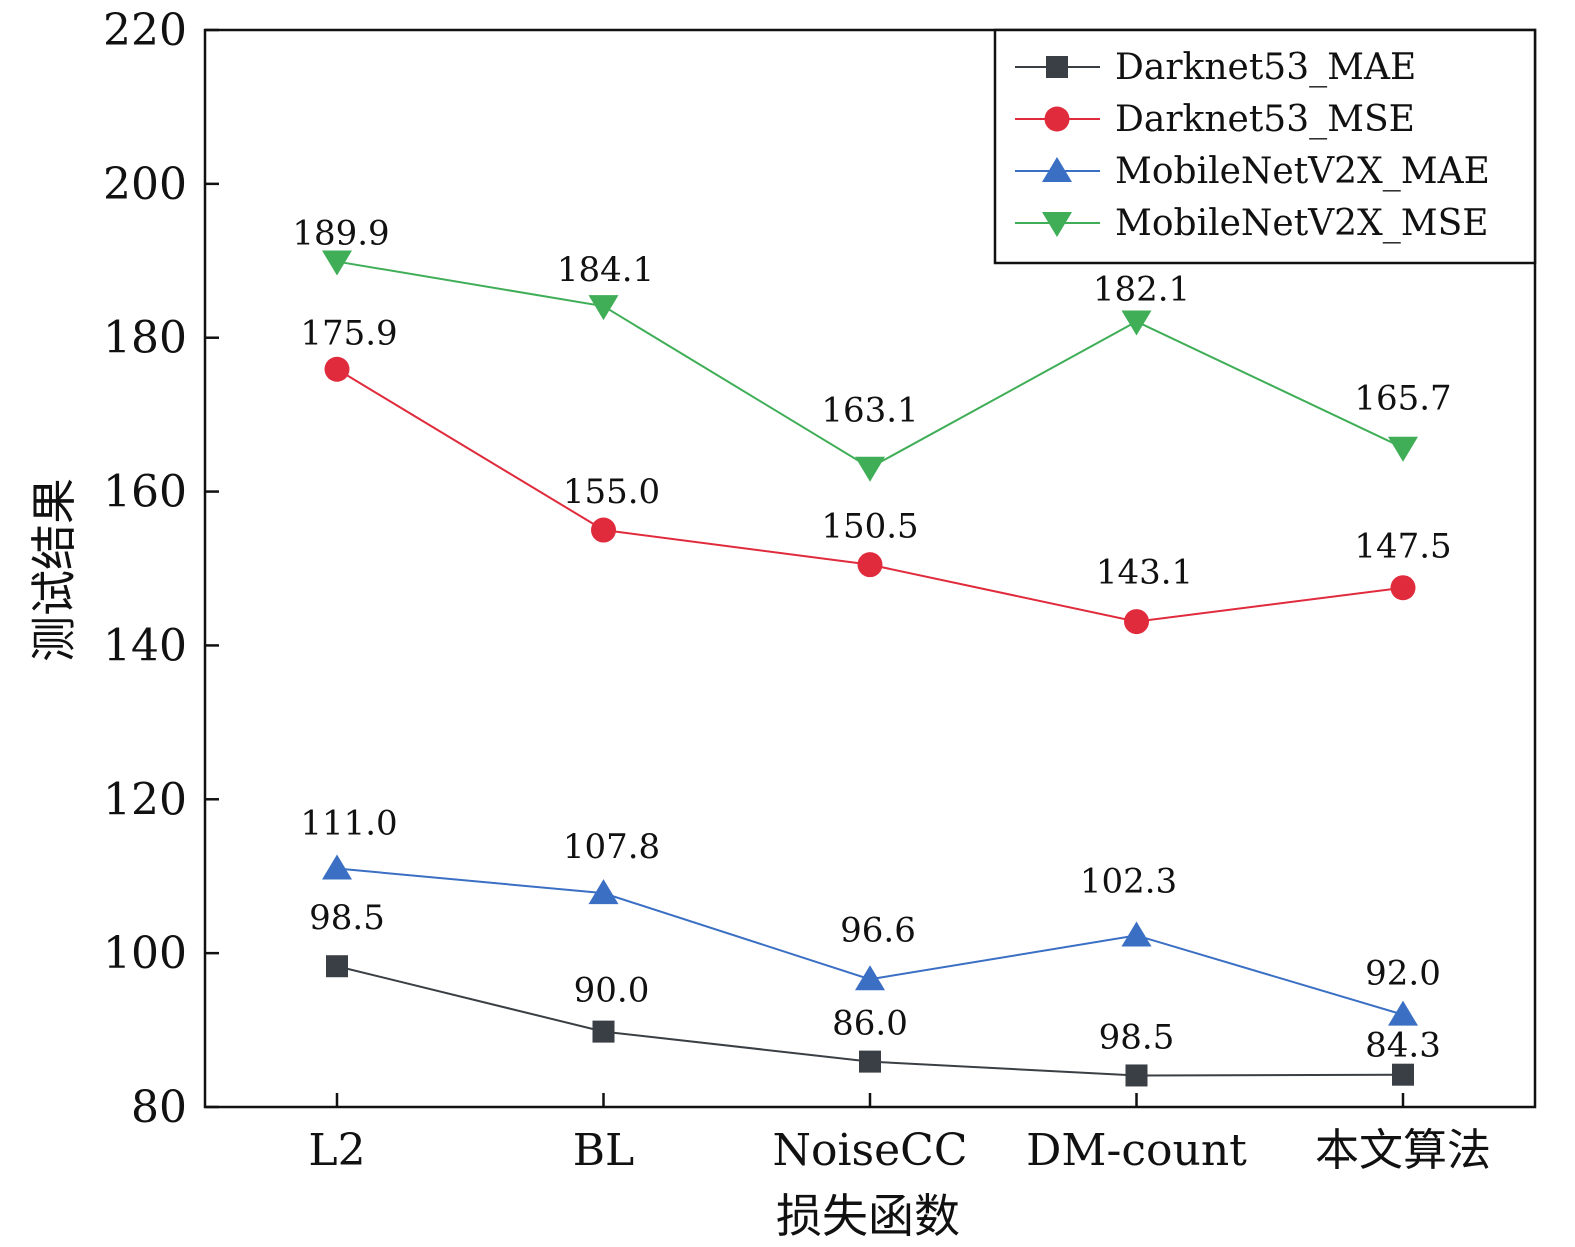  What do you see at coordinates (1402, 547) in the screenshot?
I see `data-label: 147.5` at bounding box center [1402, 547].